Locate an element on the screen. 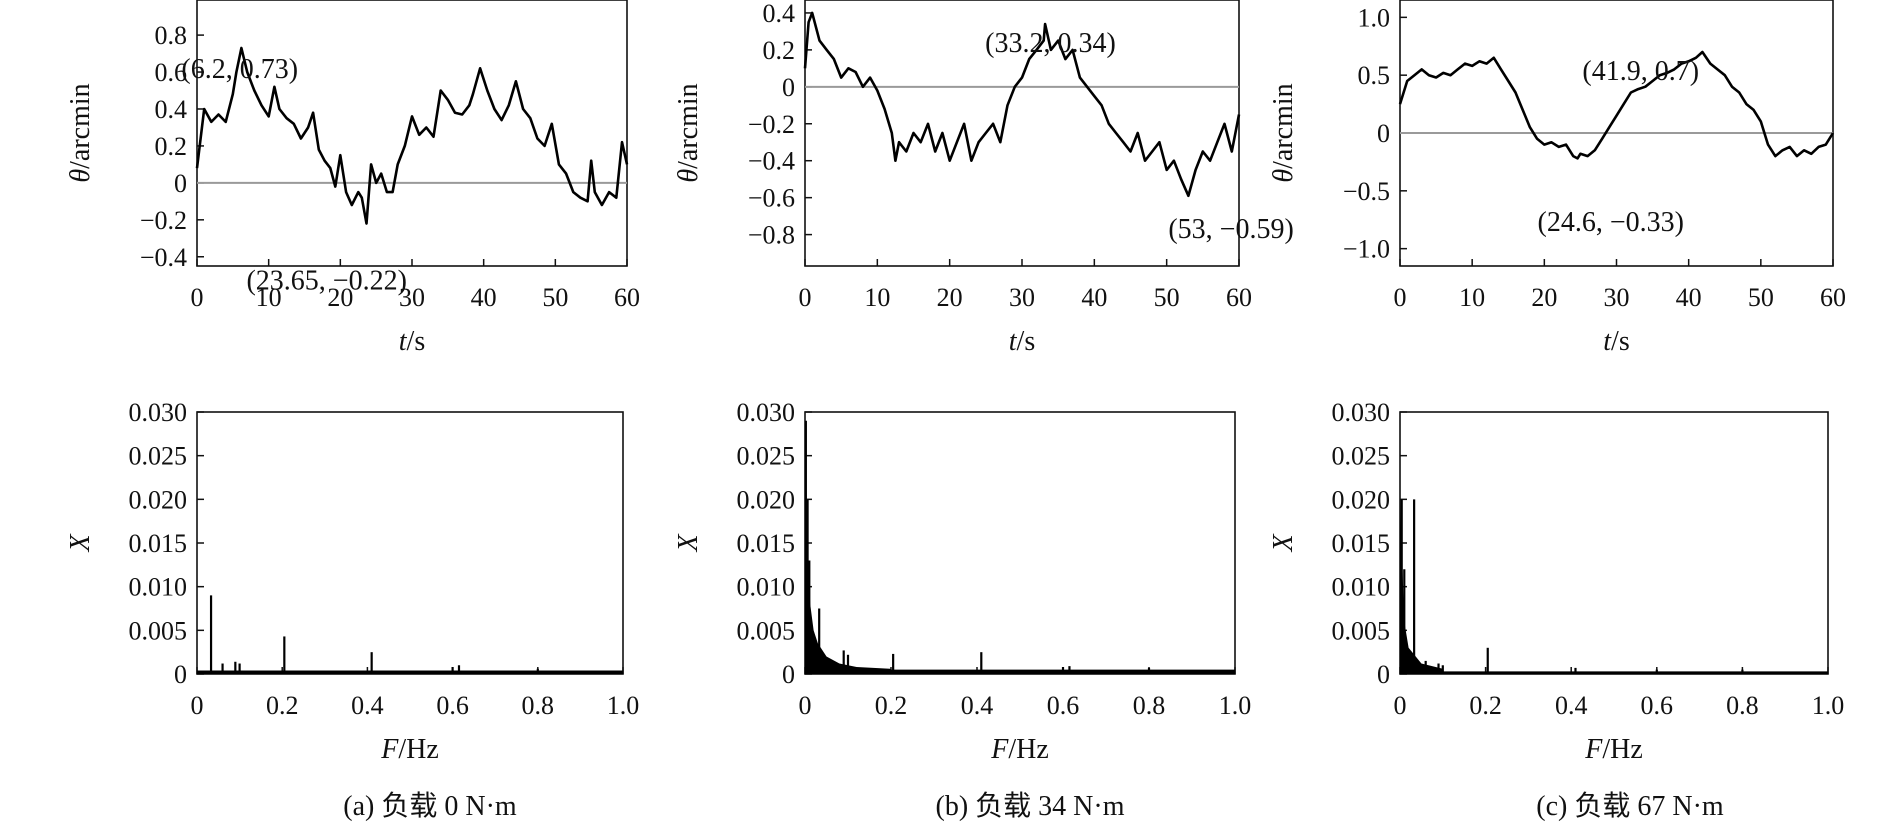  x-axis-label: F/Hz is located at coordinates (409, 749).